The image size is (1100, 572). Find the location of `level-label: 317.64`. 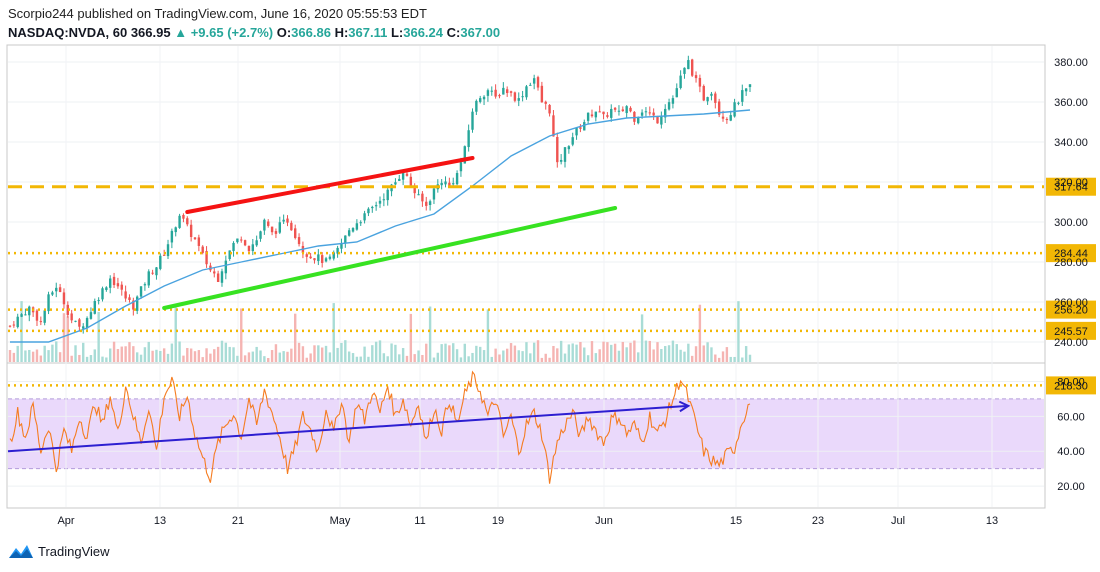

level-label: 317.64 is located at coordinates (1071, 188).